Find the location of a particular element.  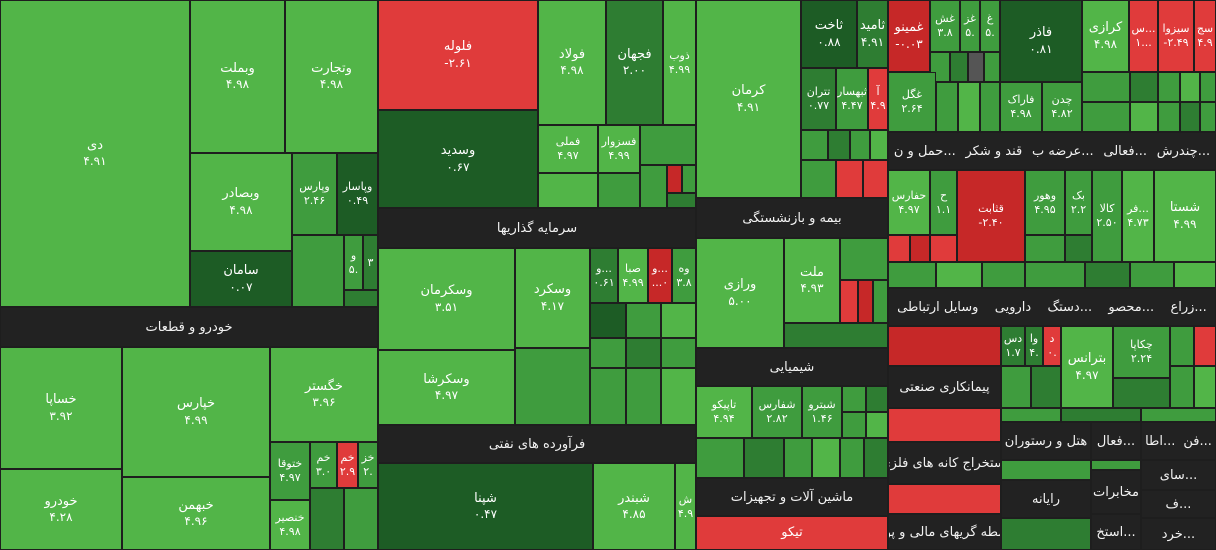

stock-tile-ghomino: غمینو -۰.۰۳ is located at coordinates (909, 36).